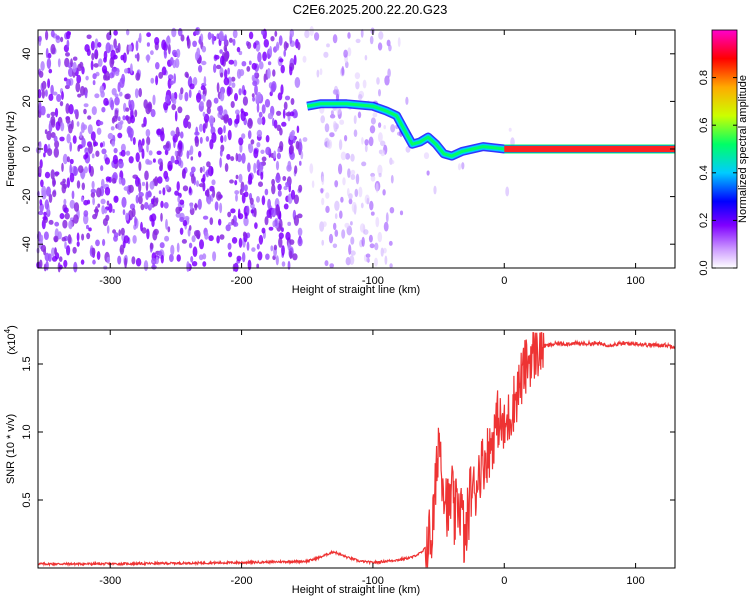 The image size is (750, 600). What do you see at coordinates (490, 130) in the screenshot?
I see `signal-track` at bounding box center [490, 130].